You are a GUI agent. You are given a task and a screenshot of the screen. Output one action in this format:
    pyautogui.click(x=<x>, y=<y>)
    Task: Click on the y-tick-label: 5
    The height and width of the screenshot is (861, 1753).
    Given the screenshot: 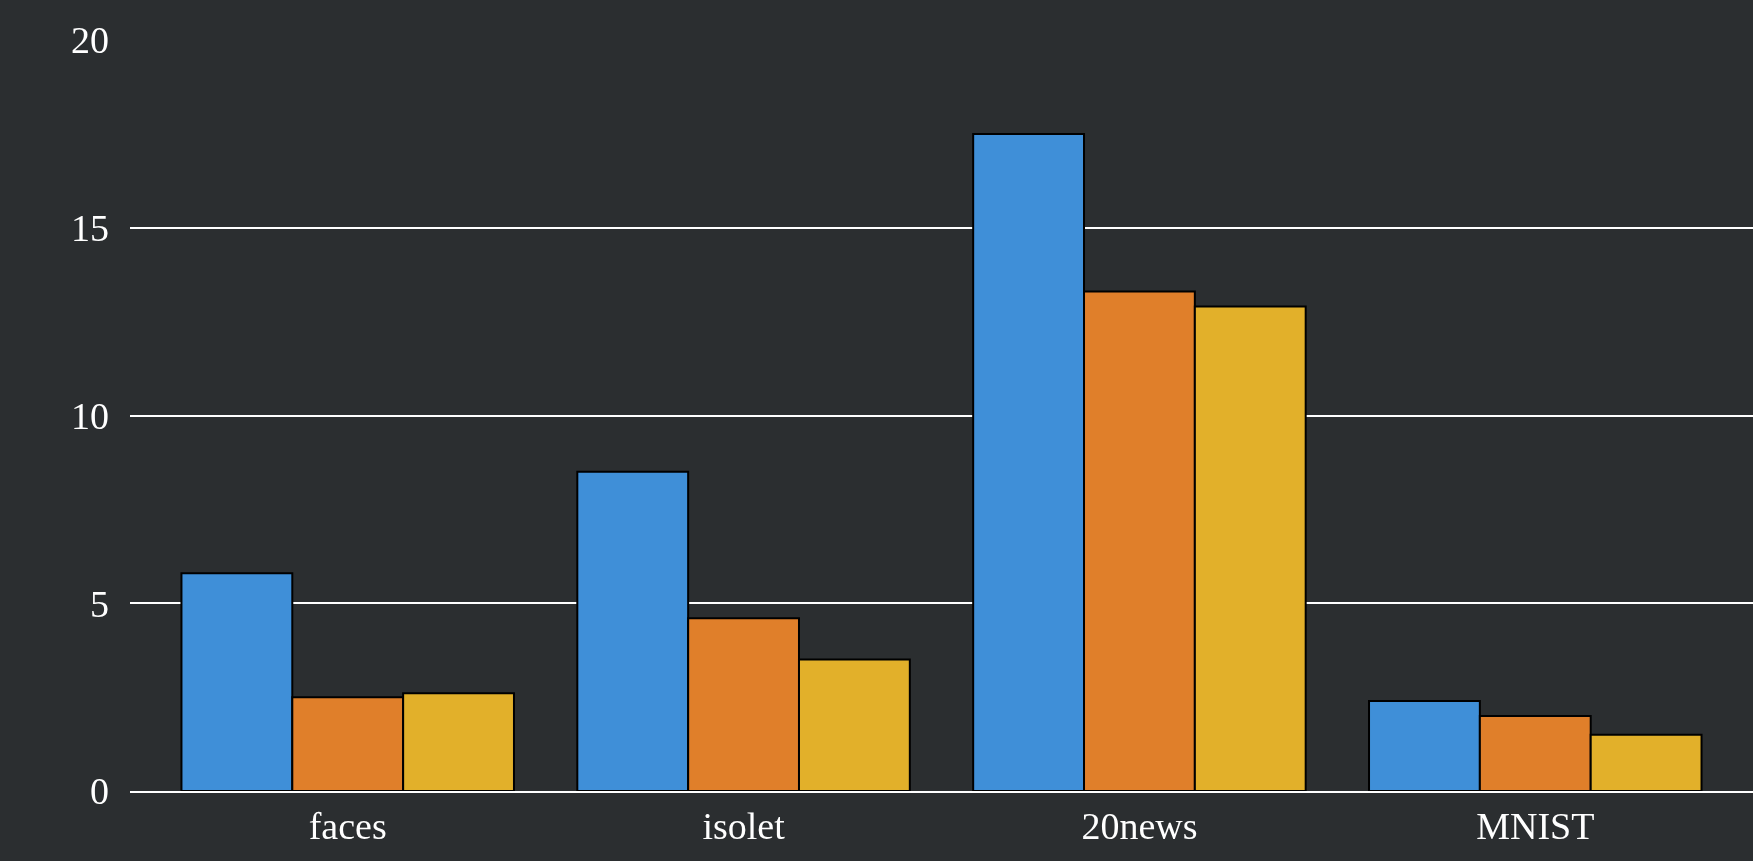 What is the action you would take?
    pyautogui.click(x=99, y=603)
    